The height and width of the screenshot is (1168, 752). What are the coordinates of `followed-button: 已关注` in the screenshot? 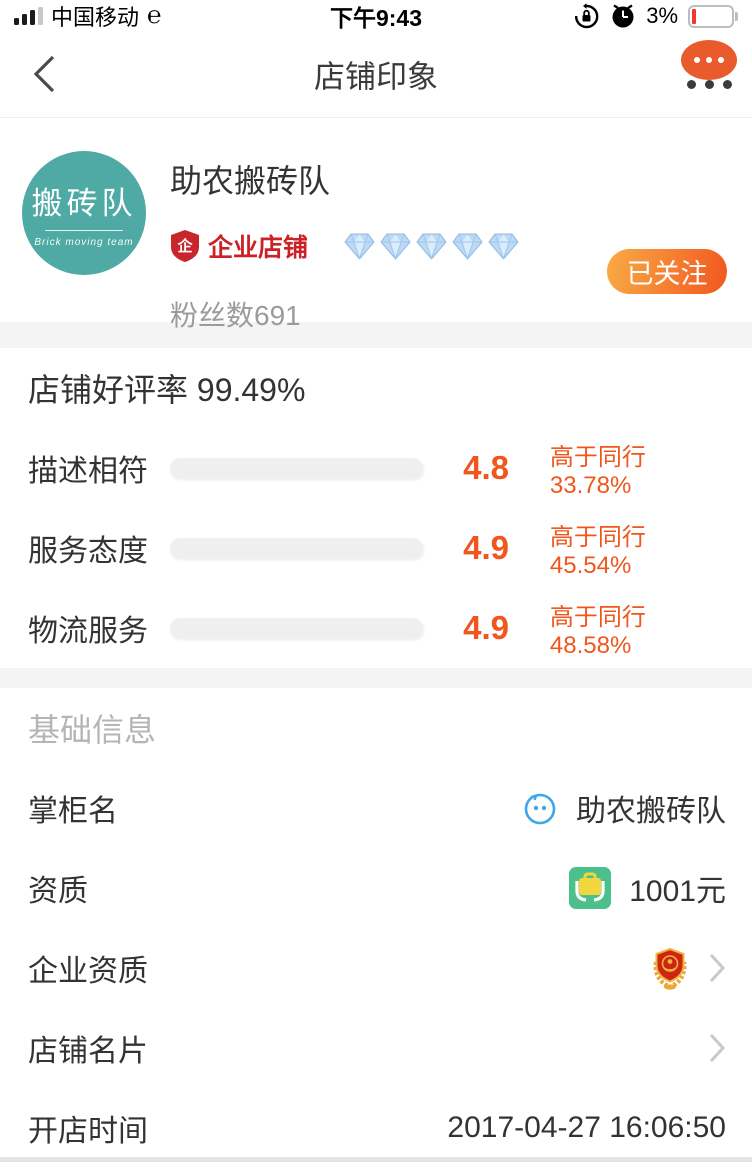 It's located at (667, 271).